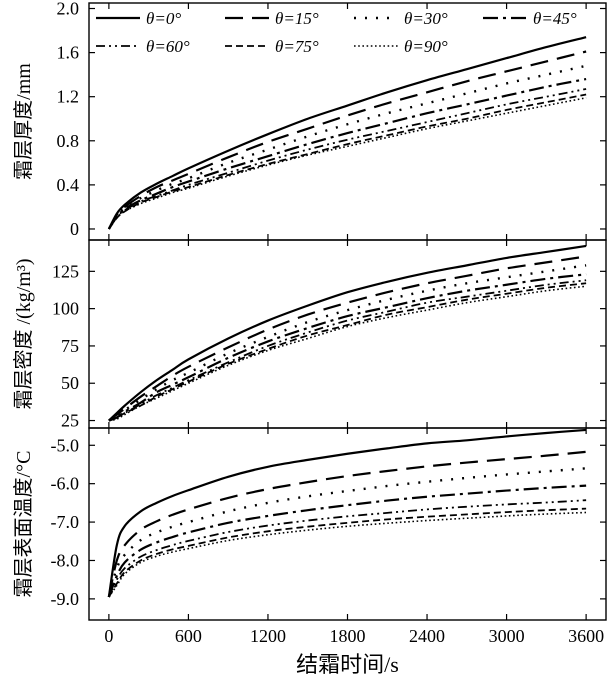 This screenshot has height=688, width=611. Describe the element at coordinates (426, 46) in the screenshot. I see `legend-label-6: θ=90°` at that location.